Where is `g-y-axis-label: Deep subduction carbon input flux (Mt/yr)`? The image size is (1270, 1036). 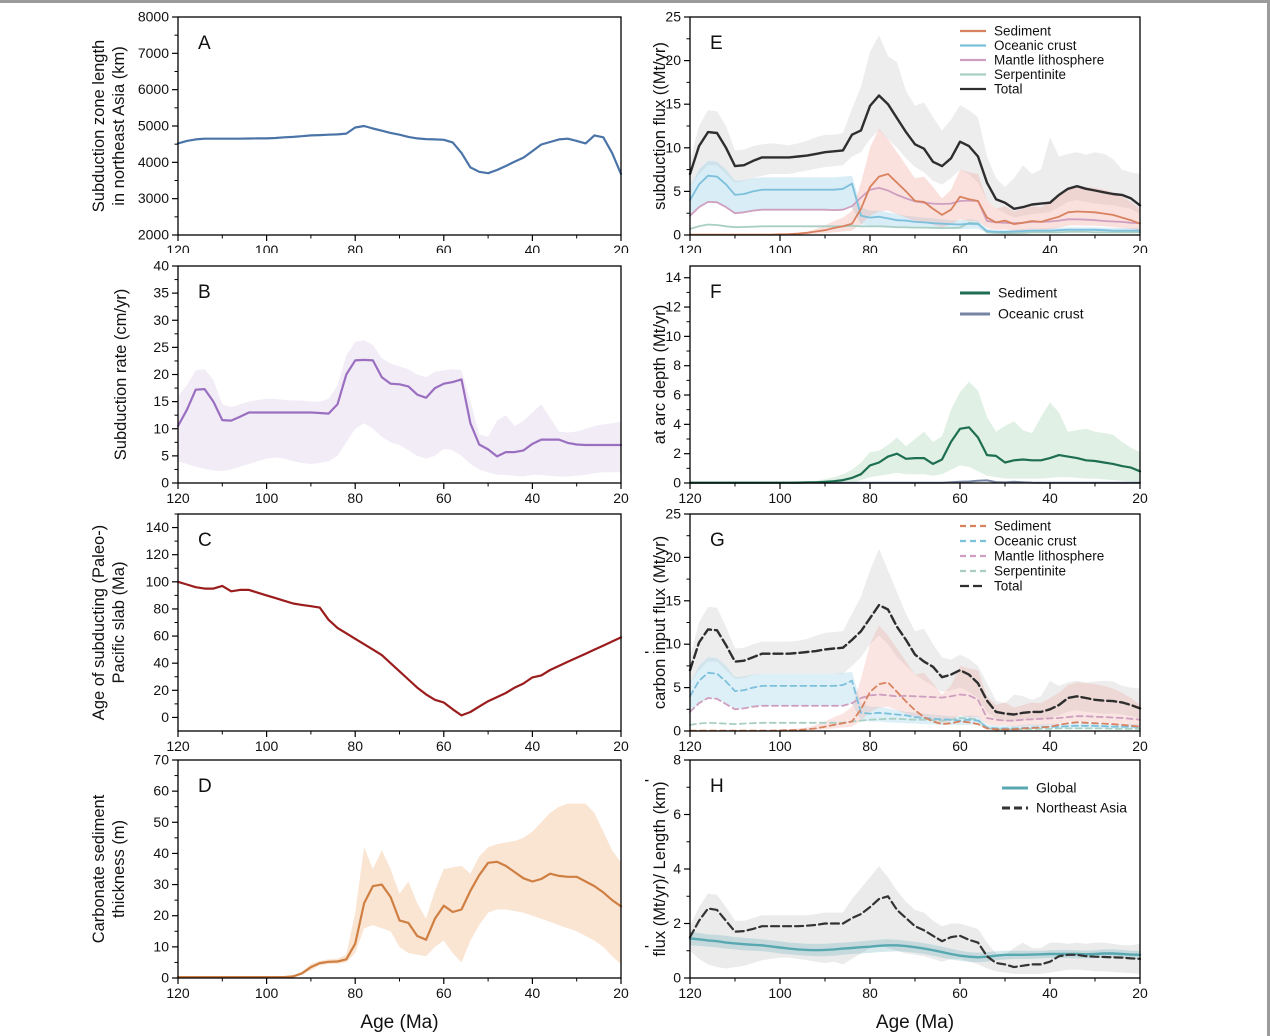 g-y-axis-label: Deep subduction carbon input flux (Mt/yr) is located at coordinates (650, 622).